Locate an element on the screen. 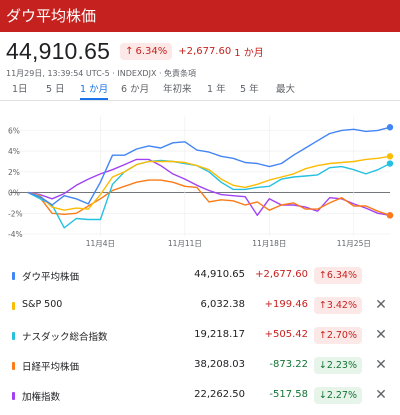  x-tick-label: 11月11日 is located at coordinates (185, 243).